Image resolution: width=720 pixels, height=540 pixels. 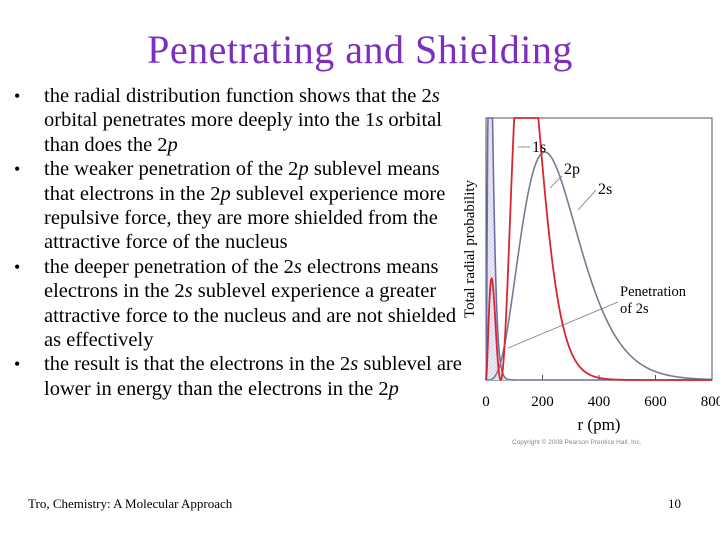 What do you see at coordinates (556, 182) in the screenshot?
I see `label-2p-leader` at bounding box center [556, 182].